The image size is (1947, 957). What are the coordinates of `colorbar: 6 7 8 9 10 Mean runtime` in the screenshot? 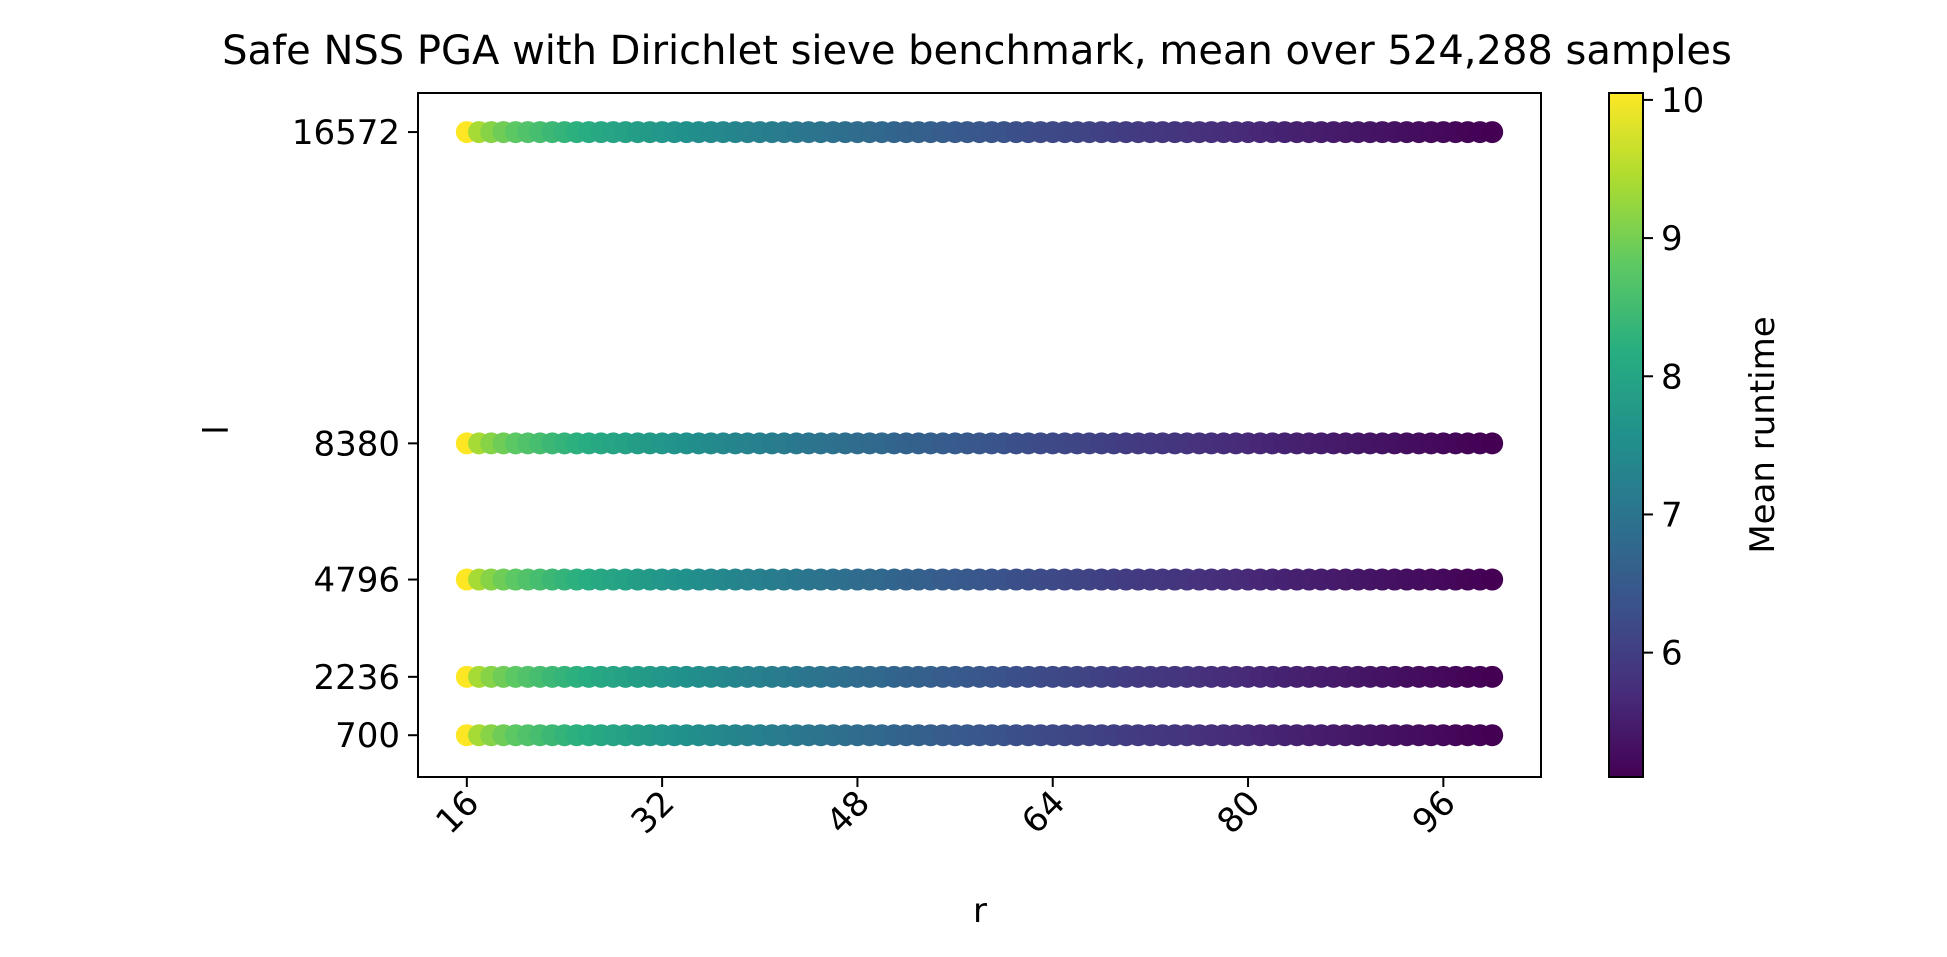 It's located at (1695, 429).